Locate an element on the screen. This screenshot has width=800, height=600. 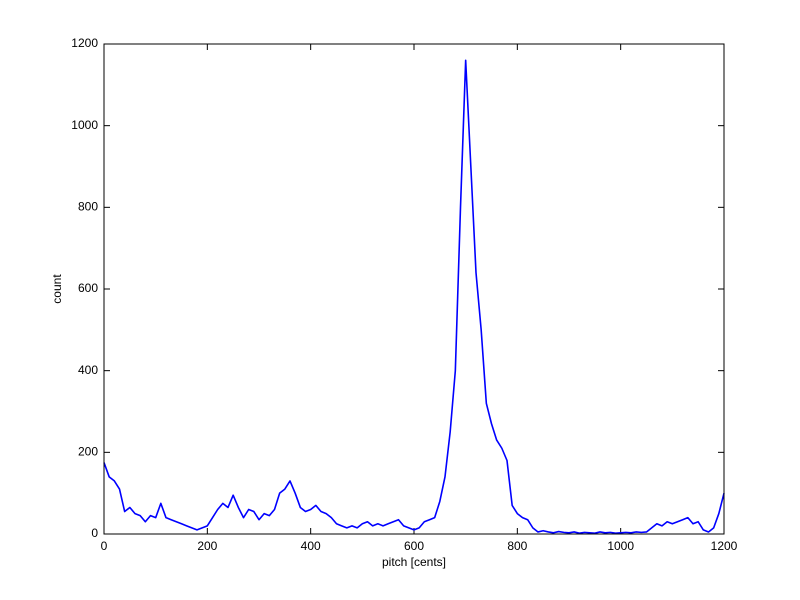
x-axis-label: pitch [cents] is located at coordinates (414, 562).